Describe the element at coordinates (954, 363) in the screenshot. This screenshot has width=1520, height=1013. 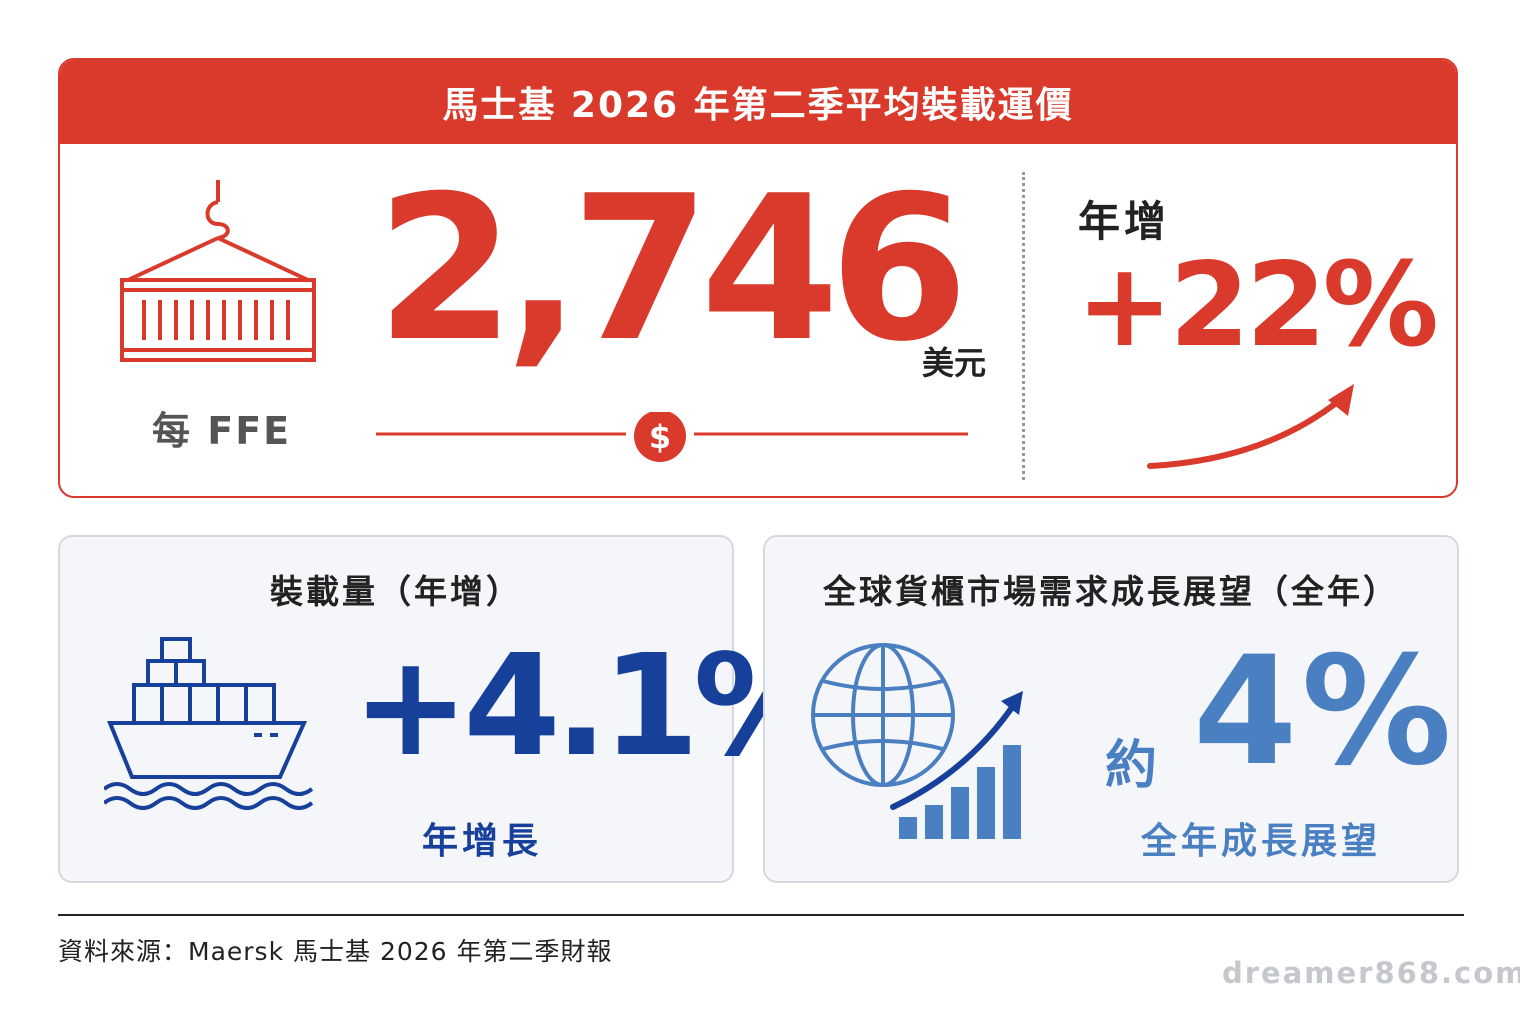
I see `currency-label: 美元` at that location.